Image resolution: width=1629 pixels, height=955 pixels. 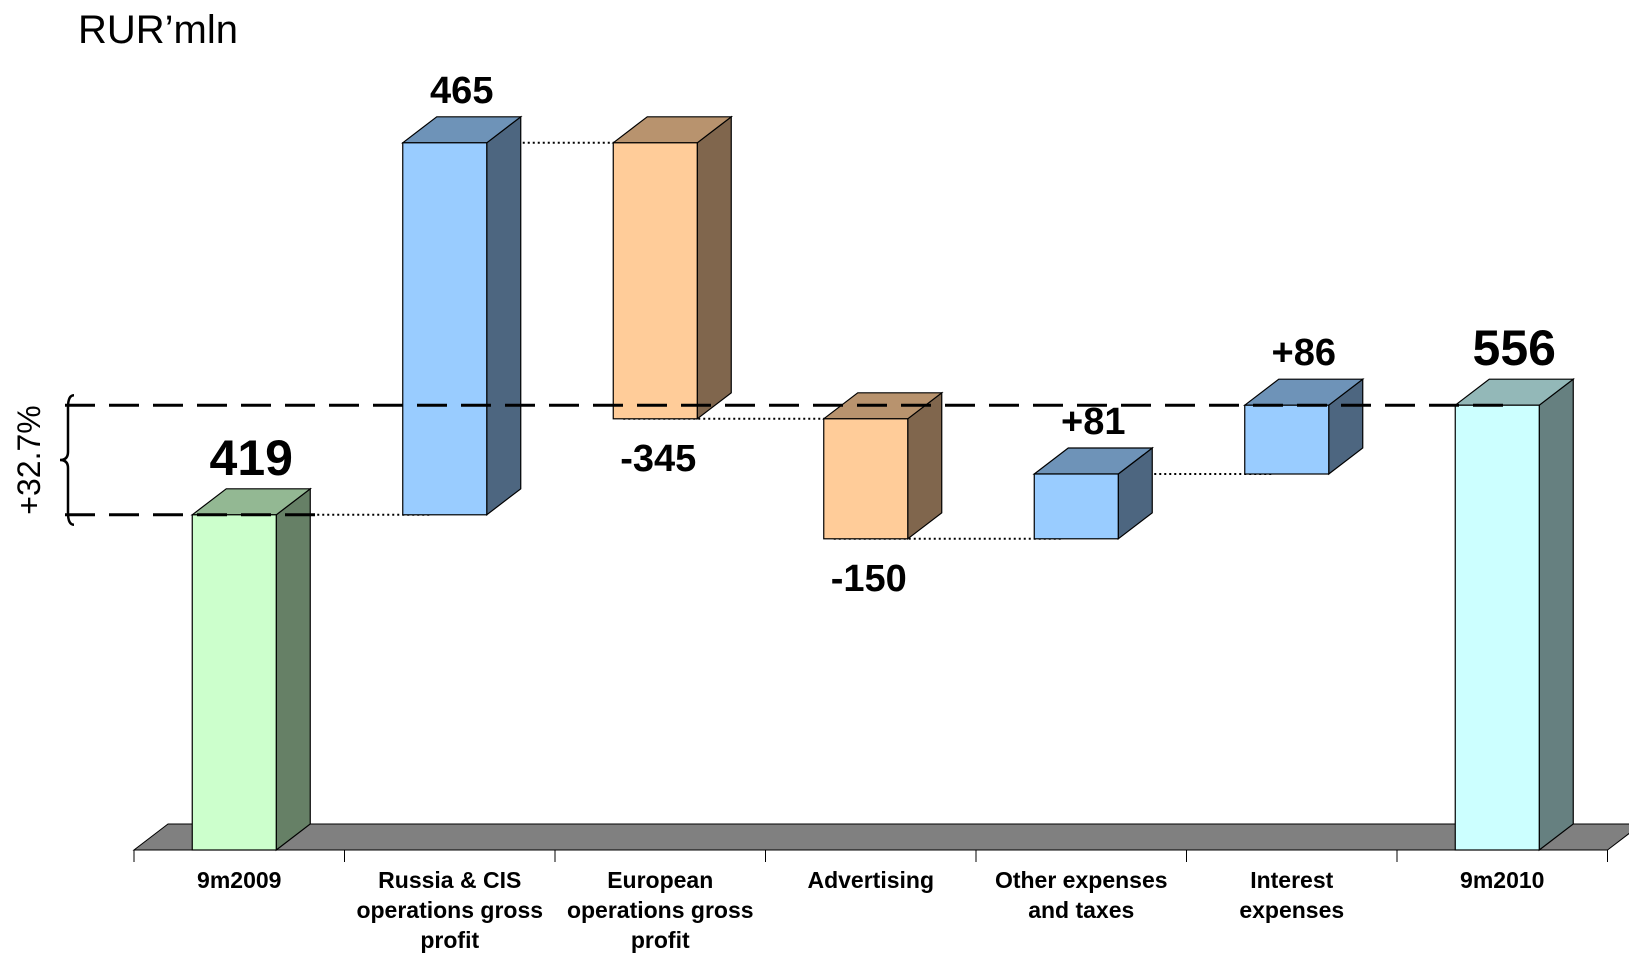 What do you see at coordinates (660, 880) in the screenshot?
I see `category-label-2: European` at bounding box center [660, 880].